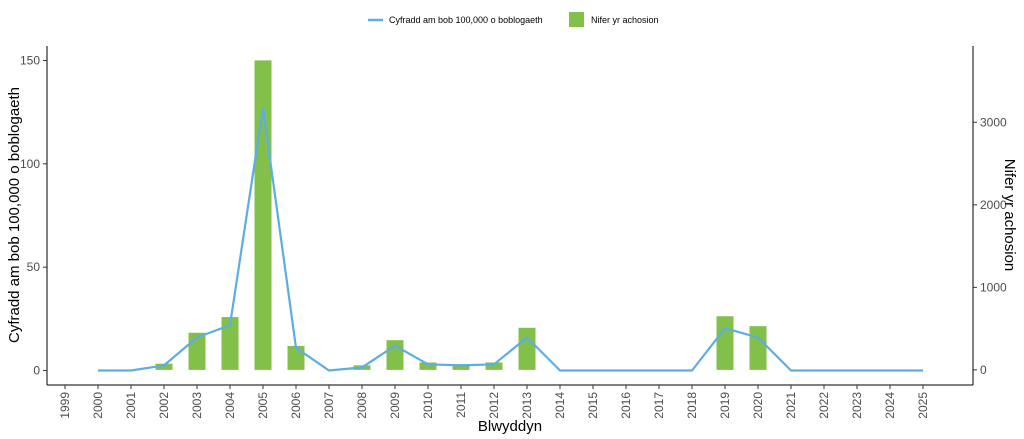 The image size is (1024, 439). I want to click on right-tick-label: 2000, so click(993, 205).